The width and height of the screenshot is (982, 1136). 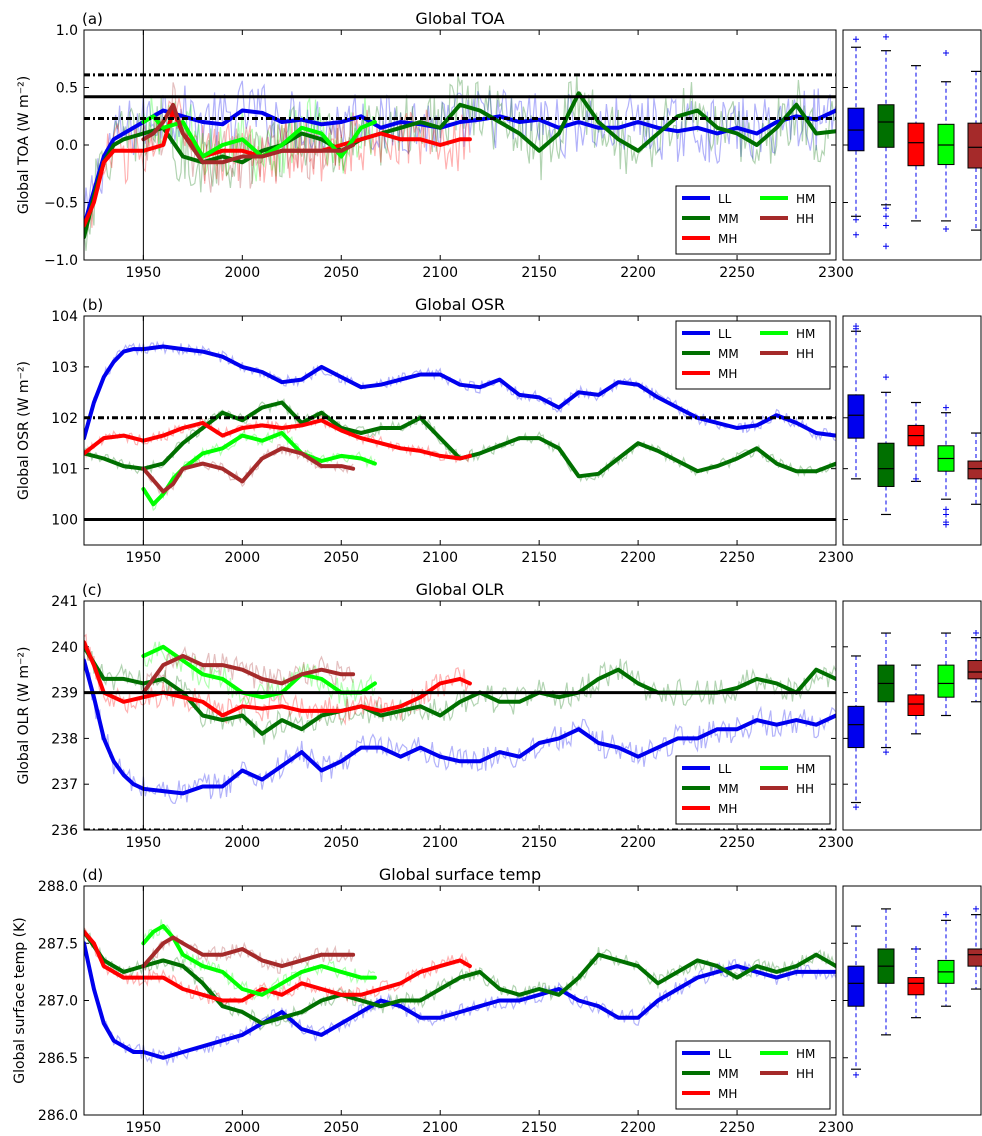 I want to click on y-tick-label: 287.5, so click(x=58, y=944).